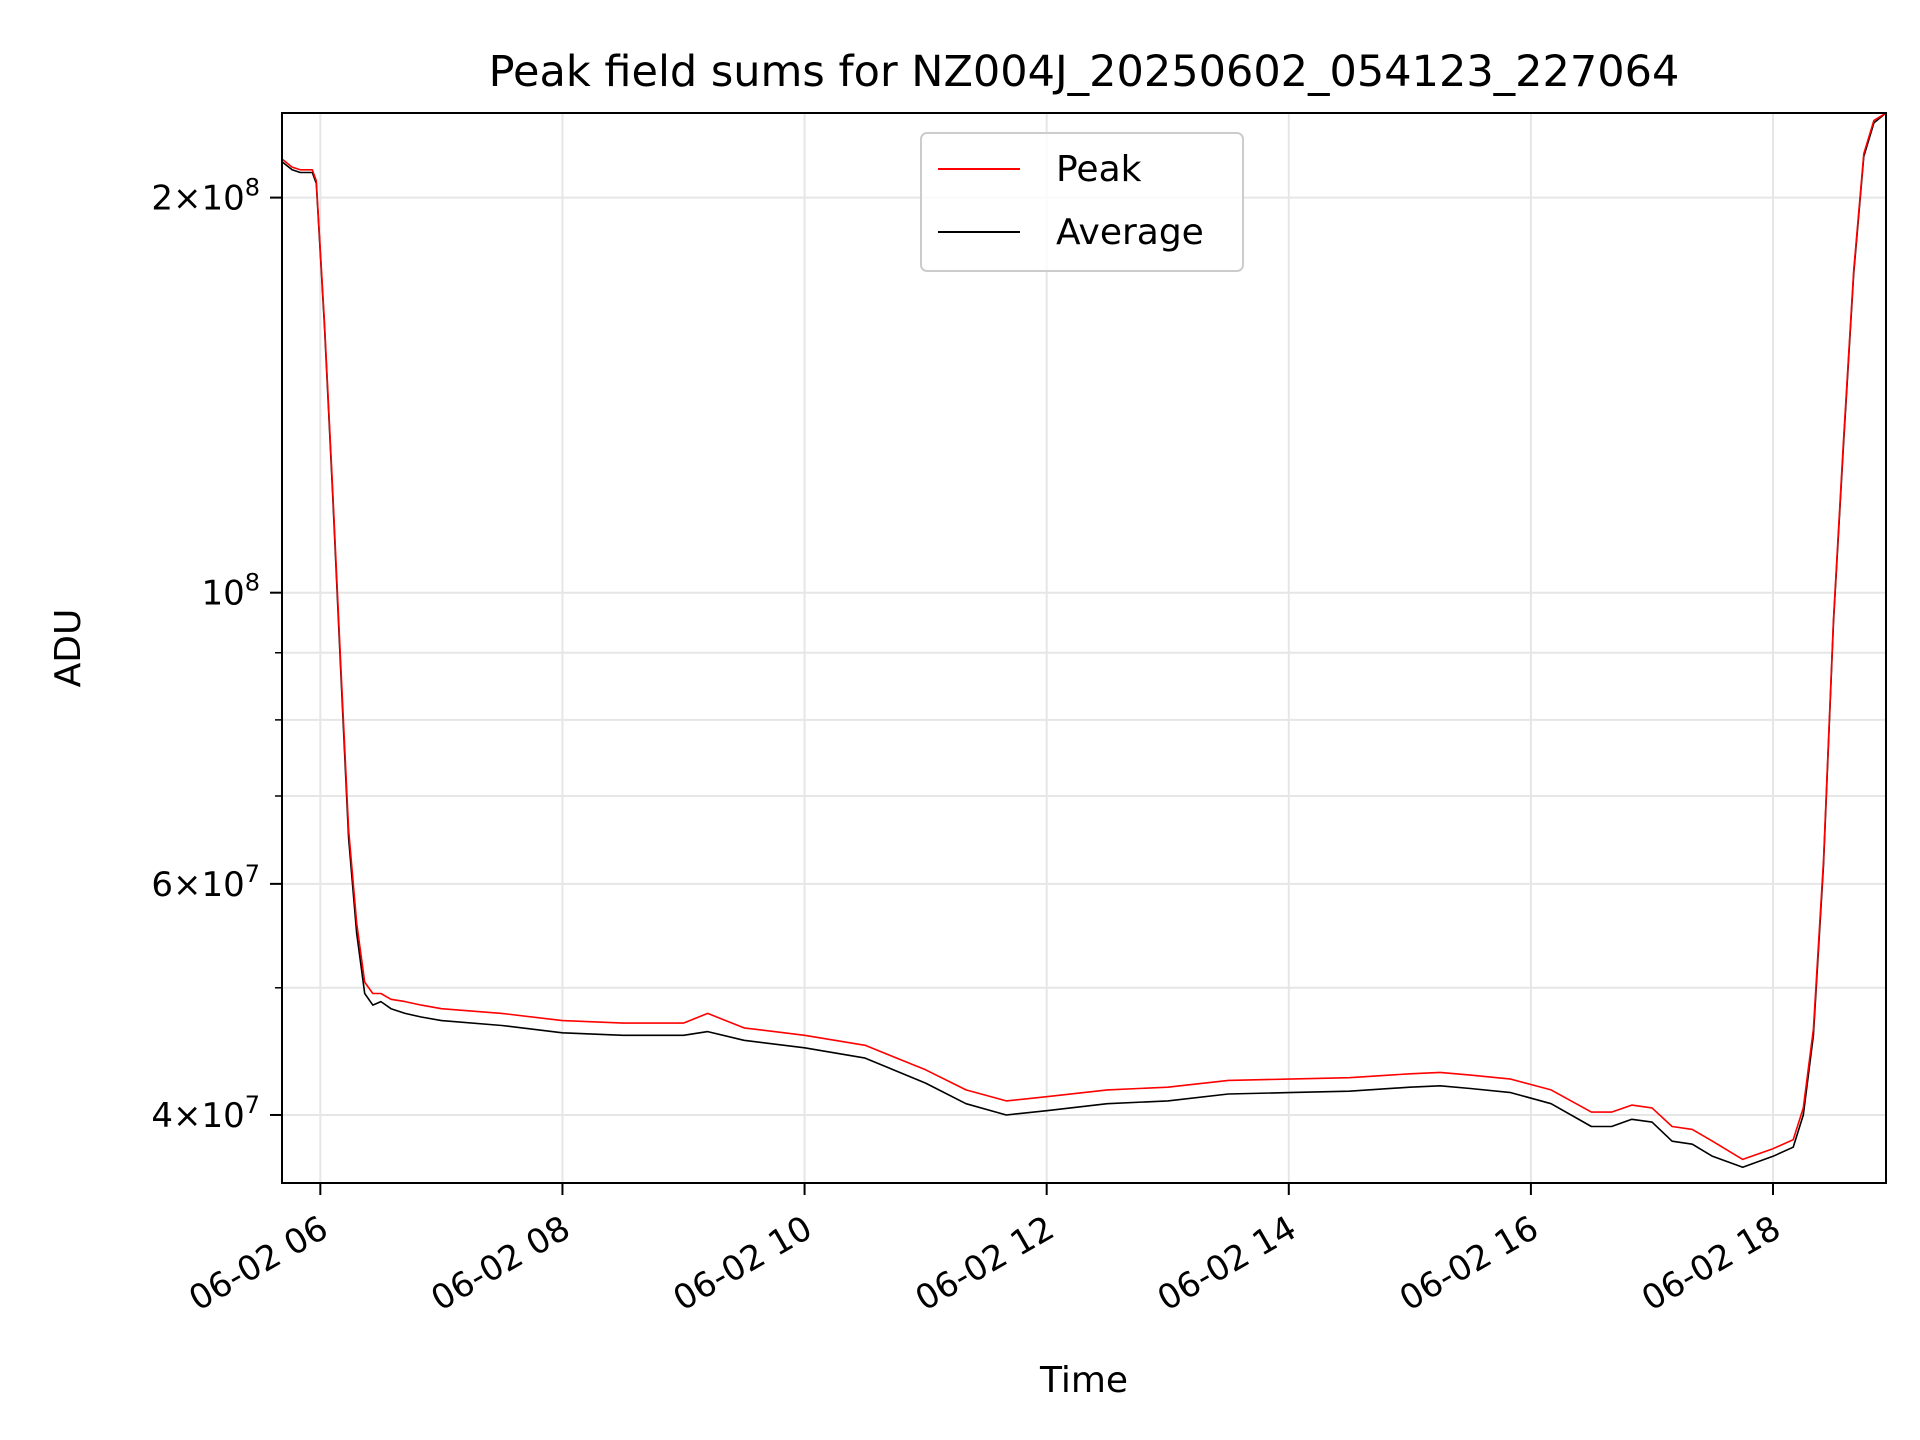  I want to click on y-axis: 4×107 6×107 108 2×108, so click(216, 655).